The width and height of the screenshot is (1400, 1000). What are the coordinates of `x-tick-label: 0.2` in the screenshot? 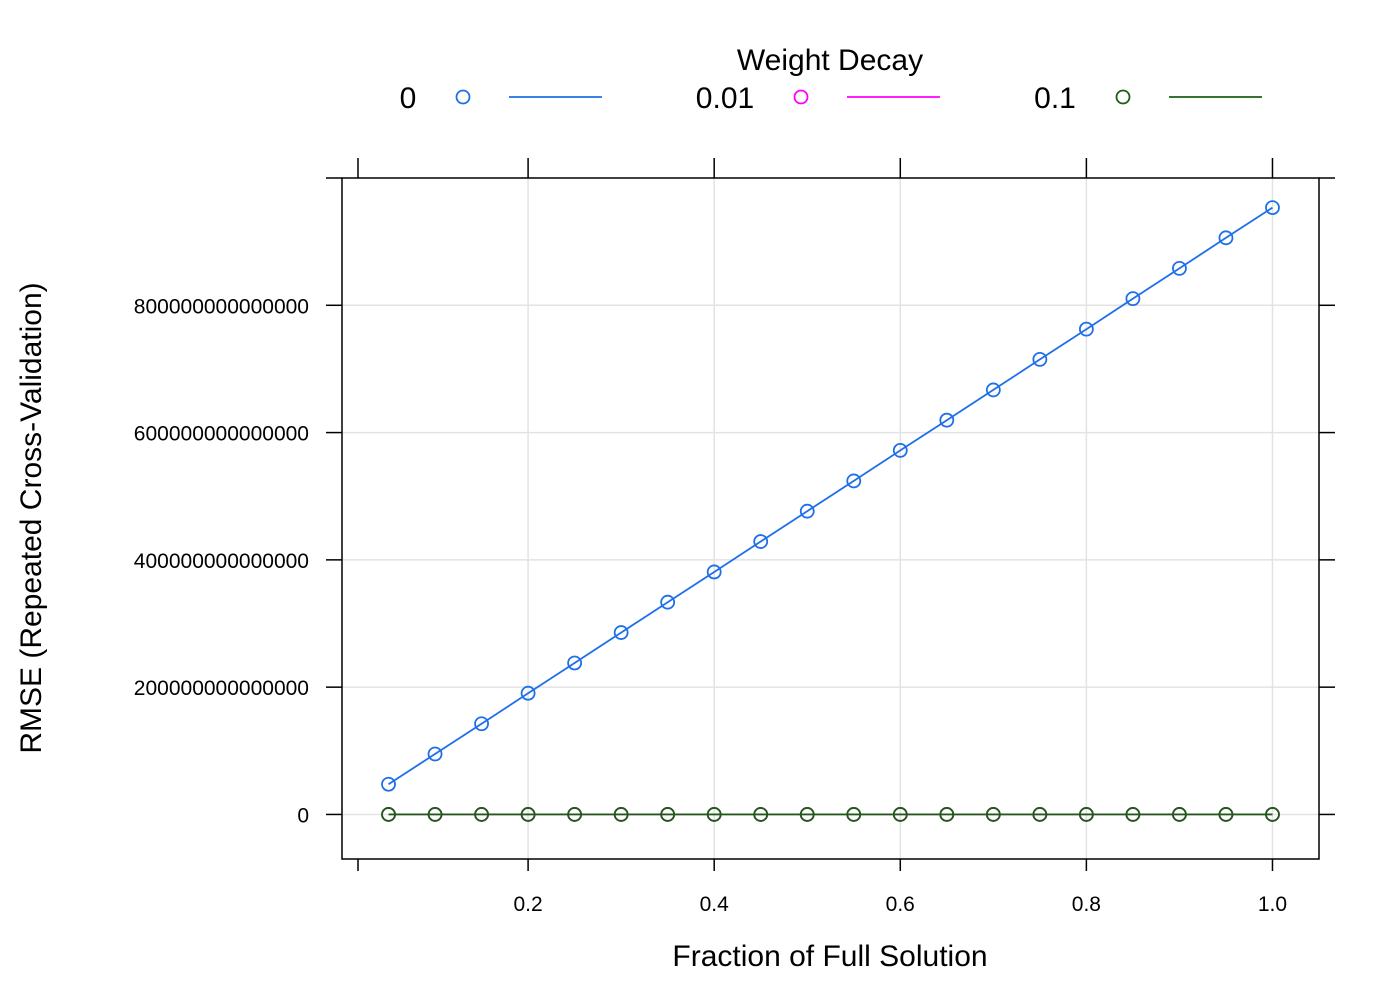 It's located at (527, 904).